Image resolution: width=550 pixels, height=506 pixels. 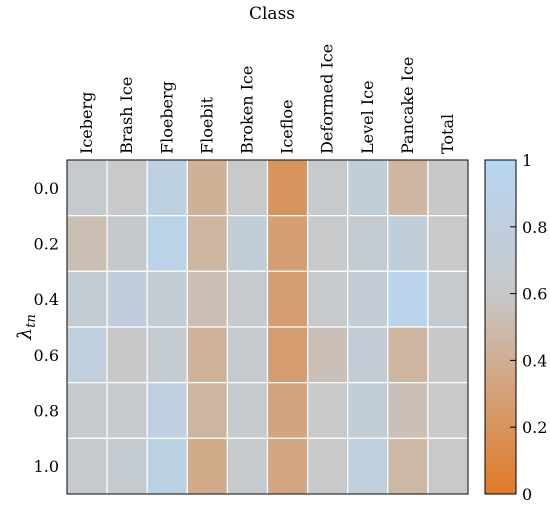 What do you see at coordinates (534, 294) in the screenshot?
I see `colorbar-tick-label: 0.6` at bounding box center [534, 294].